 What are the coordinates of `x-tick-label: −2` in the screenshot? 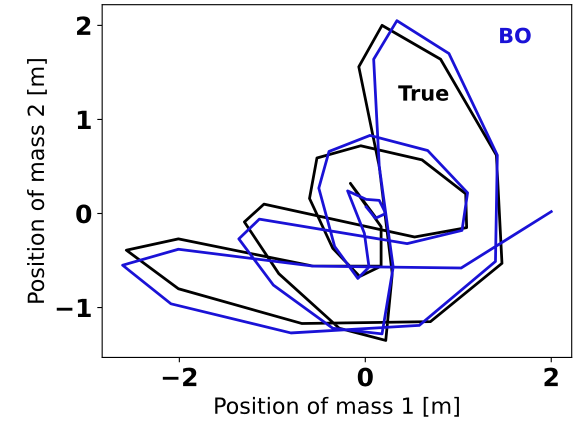 It's located at (179, 377).